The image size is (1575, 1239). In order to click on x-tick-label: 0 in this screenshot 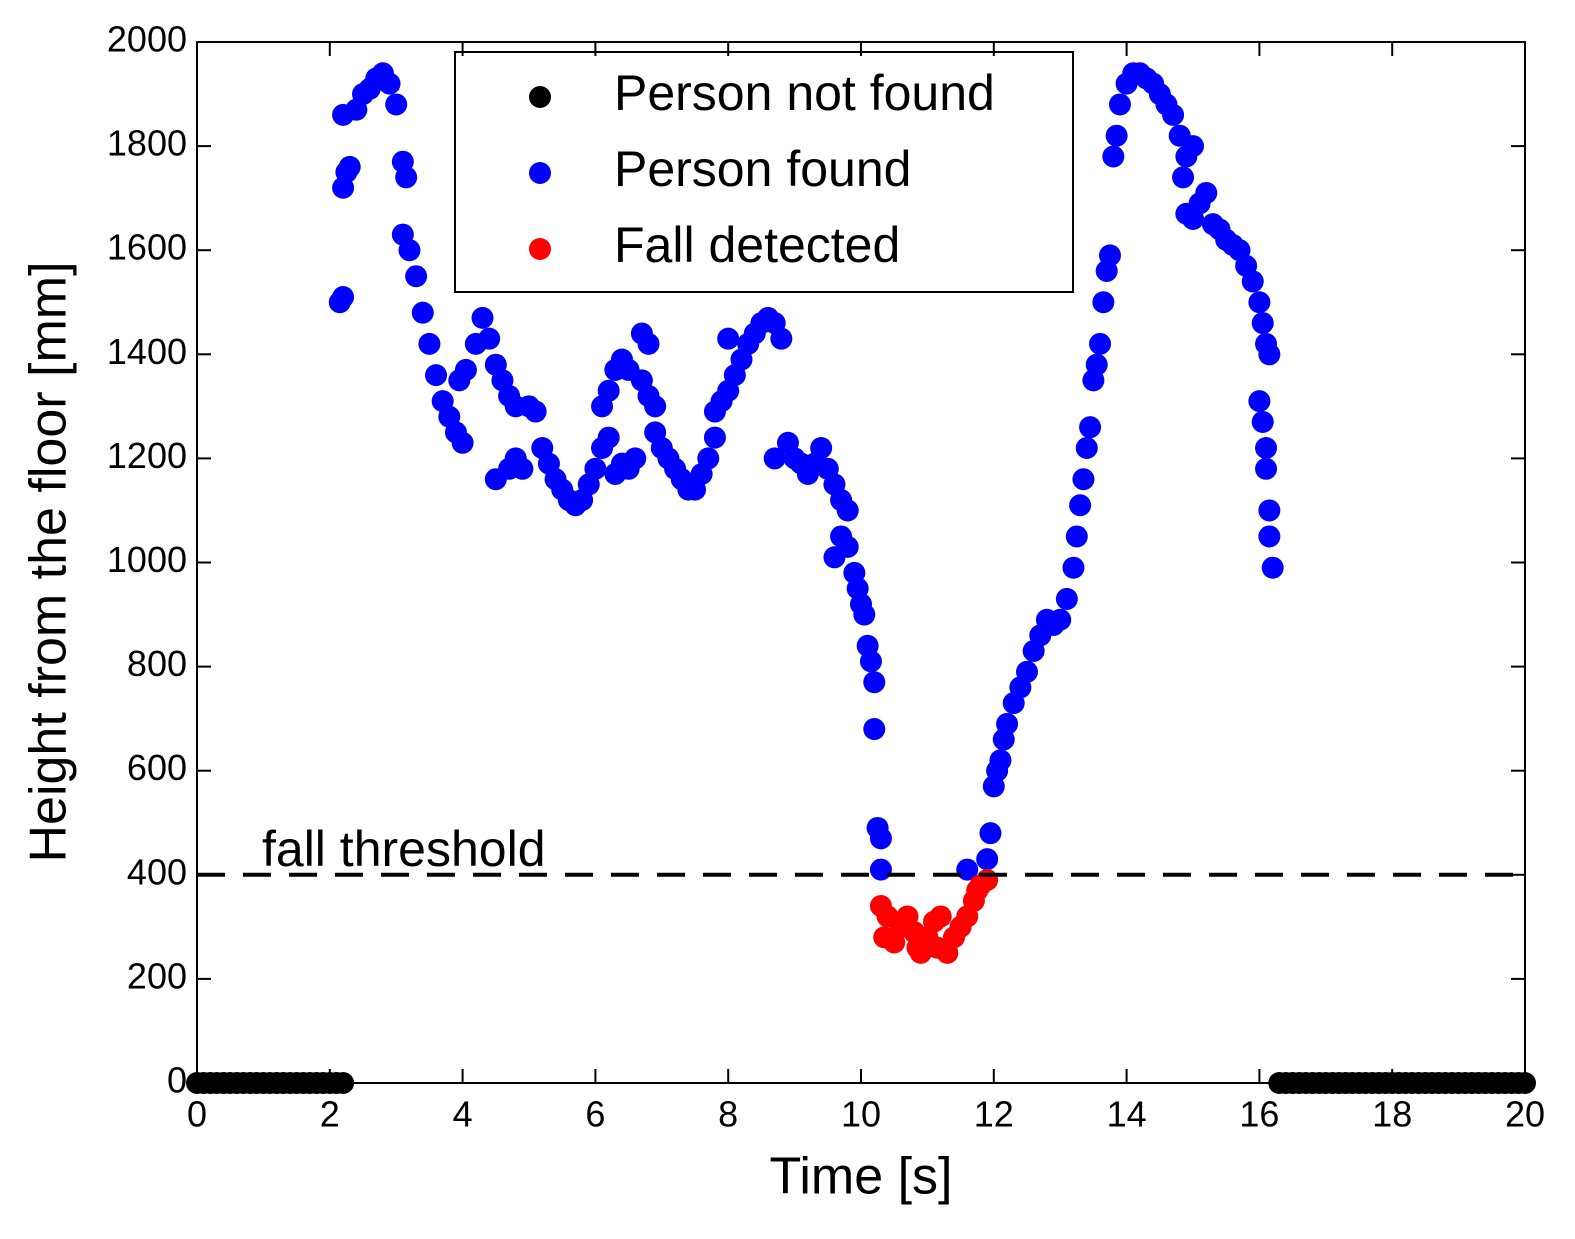, I will do `click(197, 1114)`.